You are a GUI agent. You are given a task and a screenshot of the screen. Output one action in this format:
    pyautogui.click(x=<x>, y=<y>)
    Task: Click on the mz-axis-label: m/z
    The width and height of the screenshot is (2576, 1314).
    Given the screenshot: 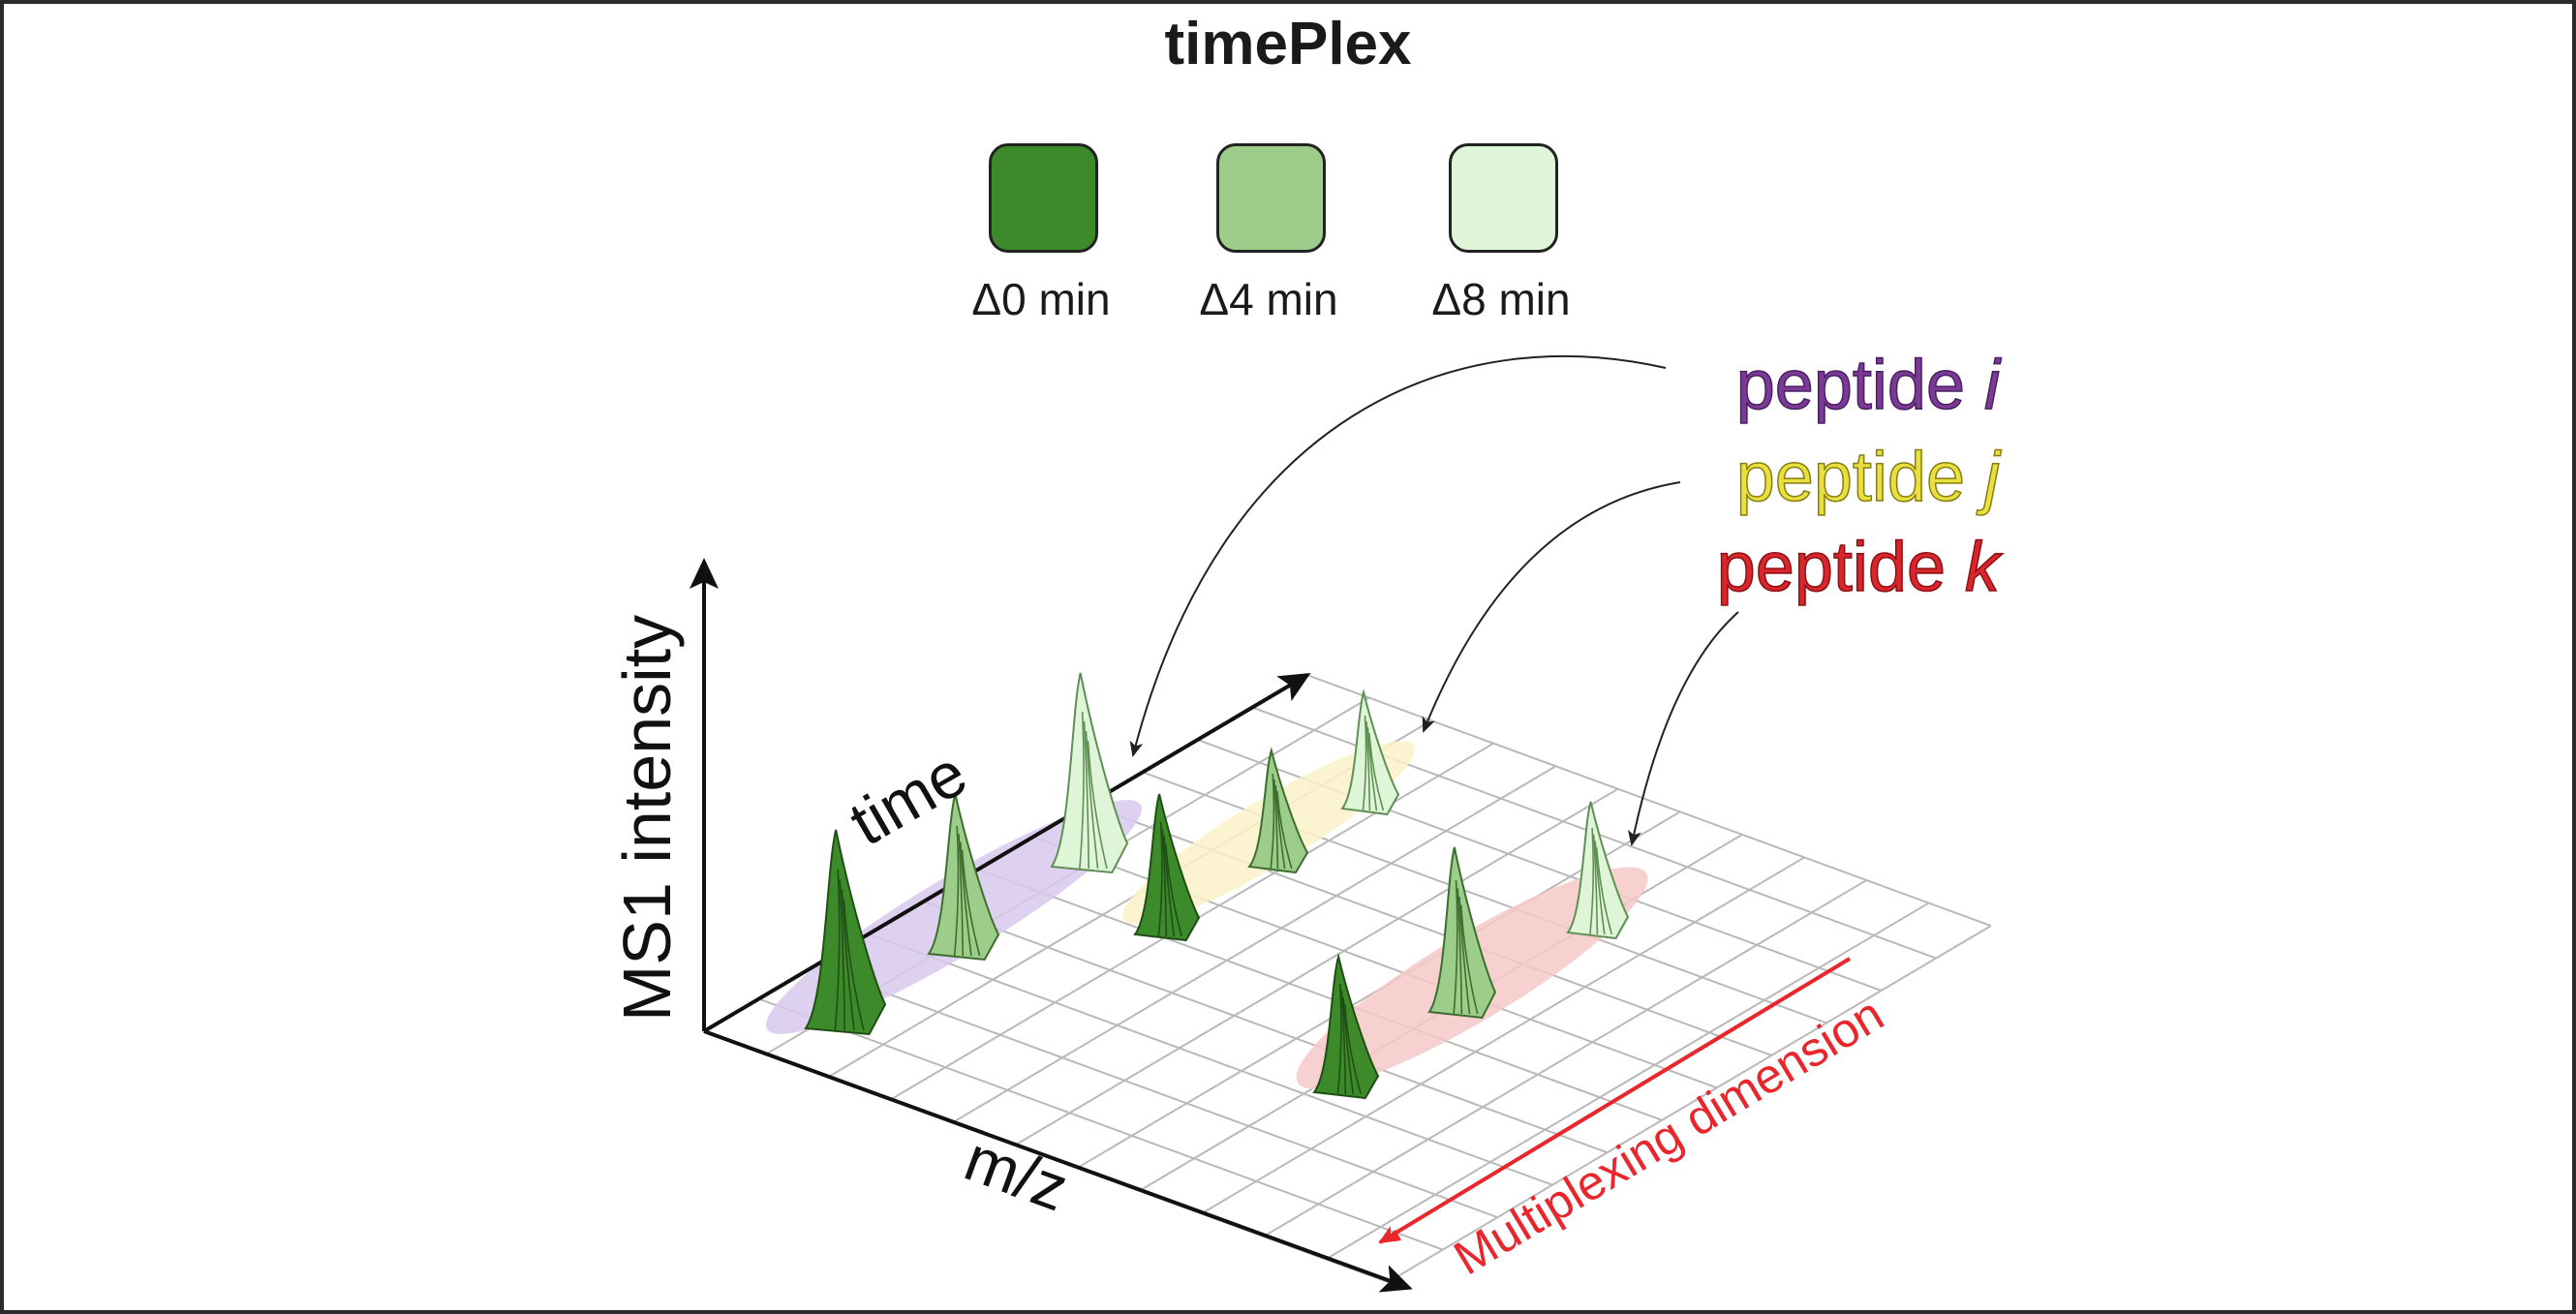 What is the action you would take?
    pyautogui.click(x=1016, y=1173)
    